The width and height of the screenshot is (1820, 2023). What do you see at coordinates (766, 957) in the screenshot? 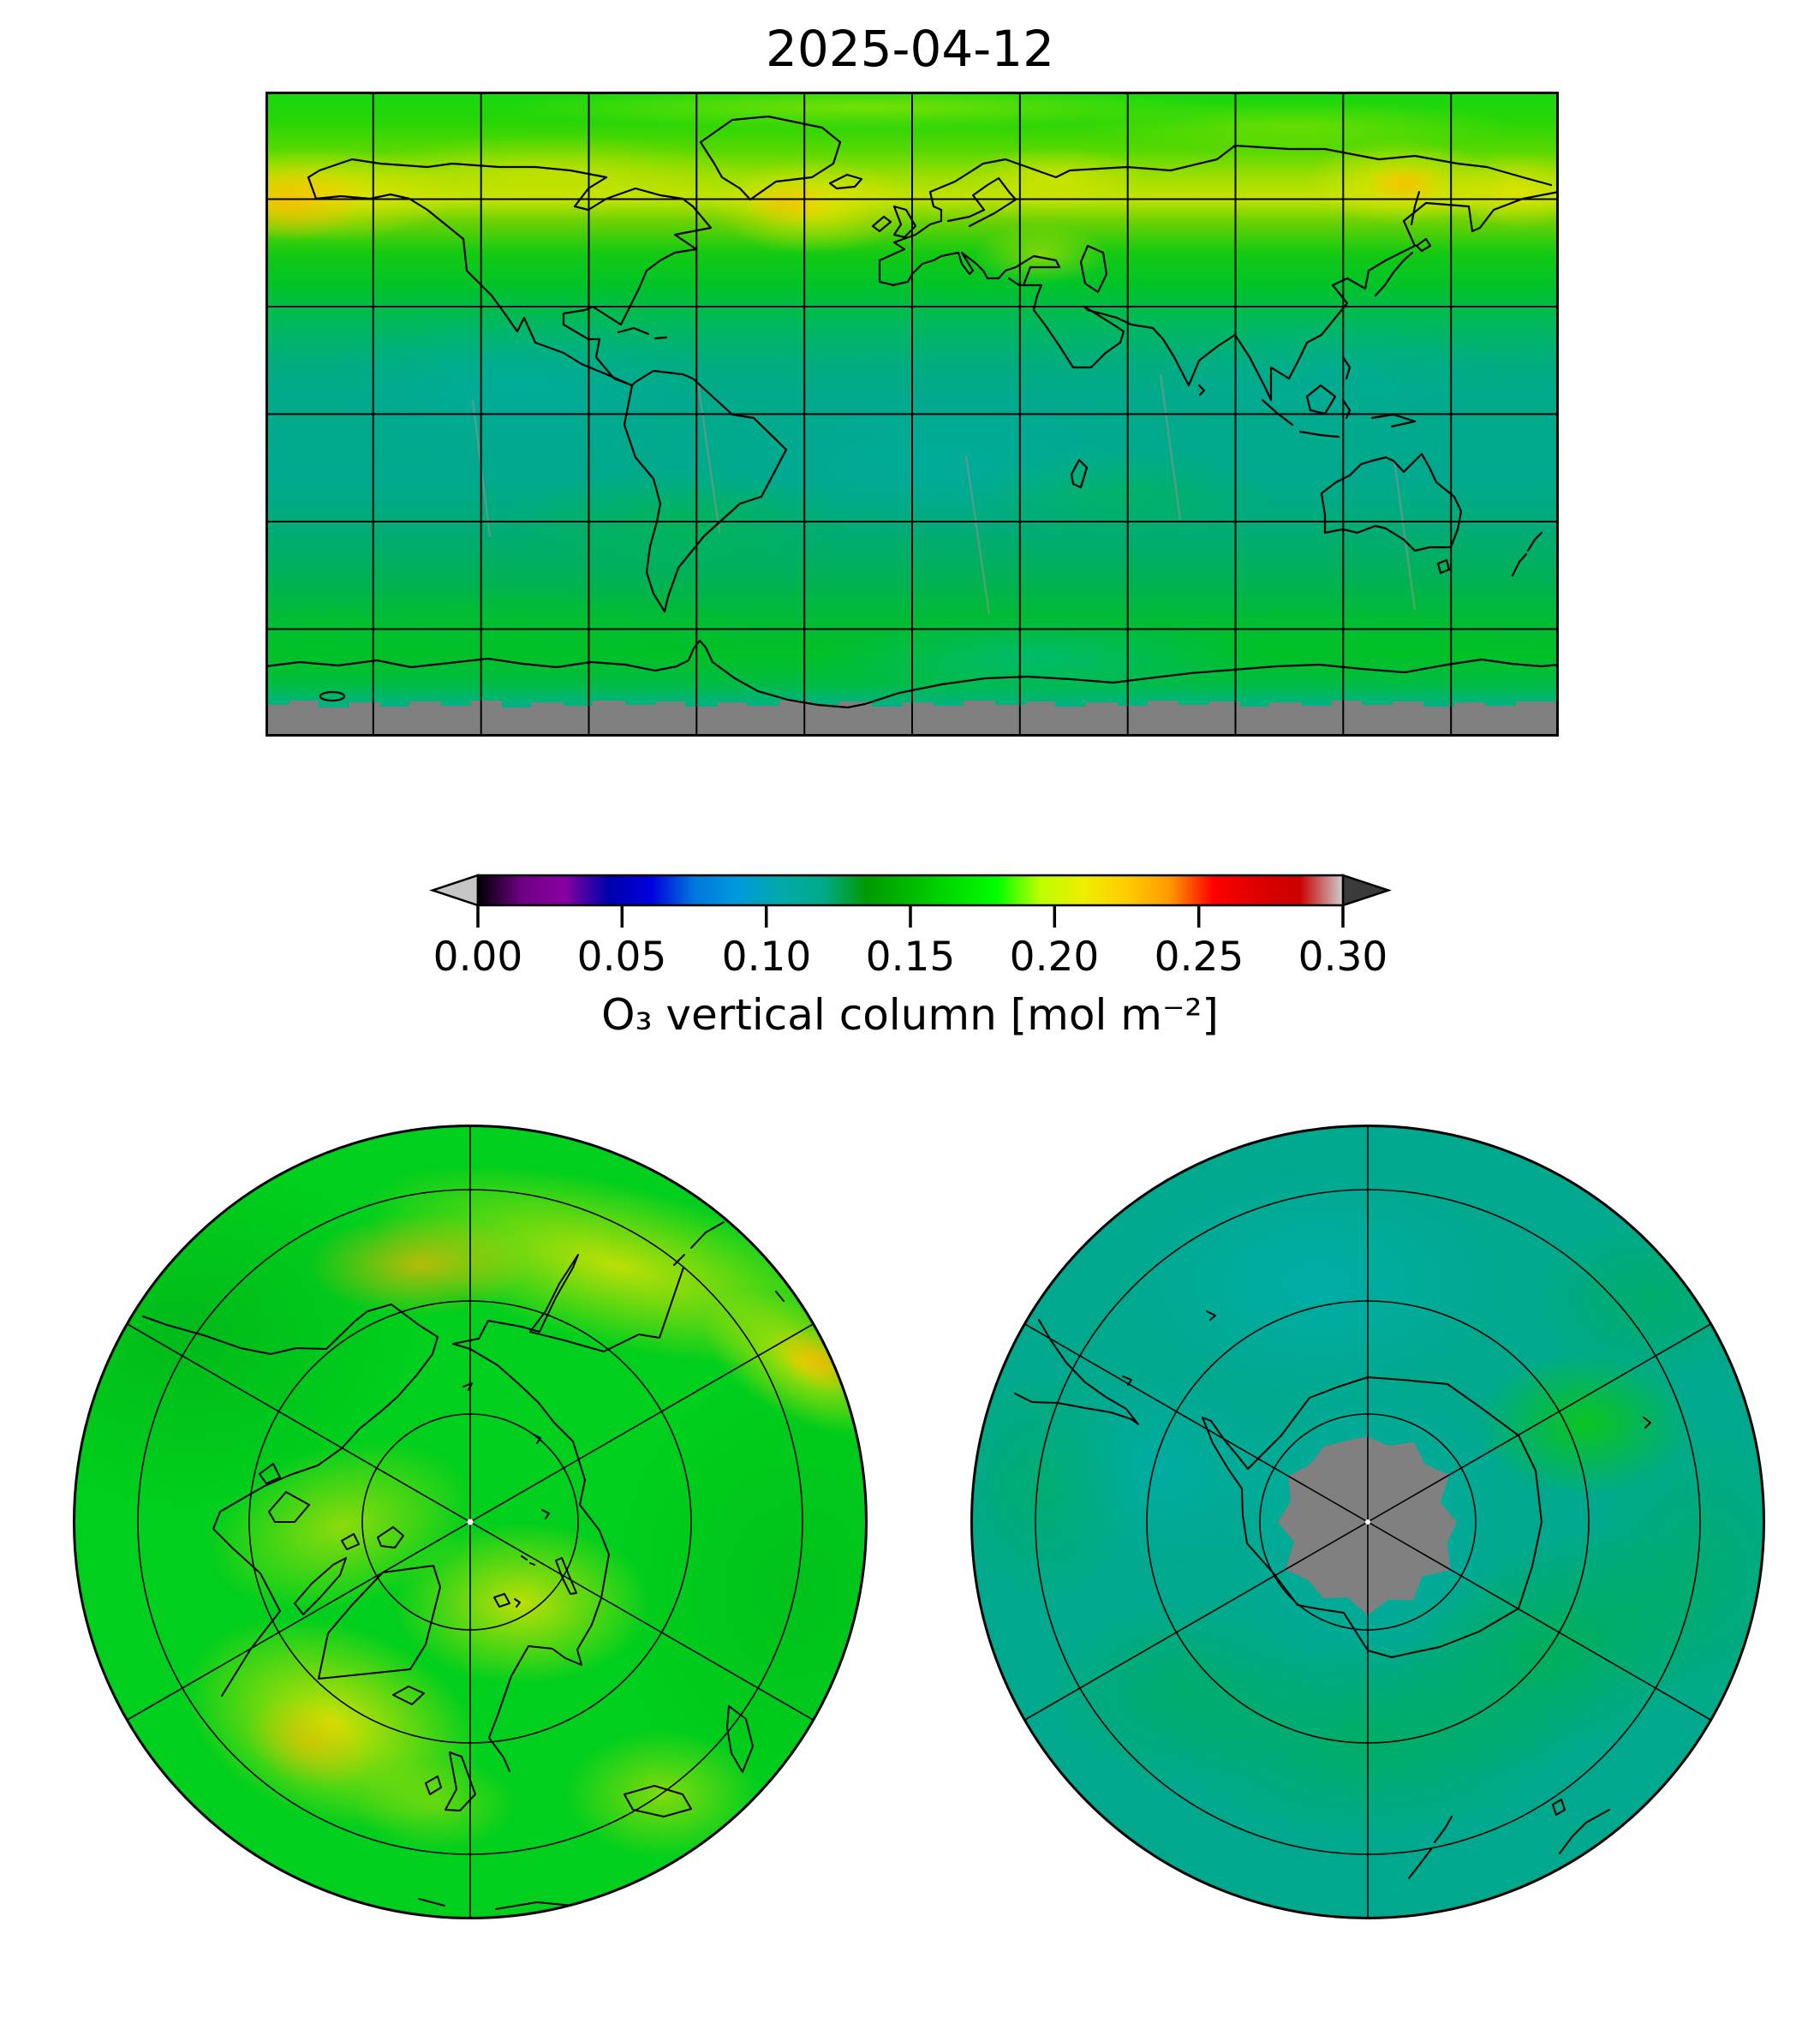
I see `colorbar-tick-0.10: 0.10` at bounding box center [766, 957].